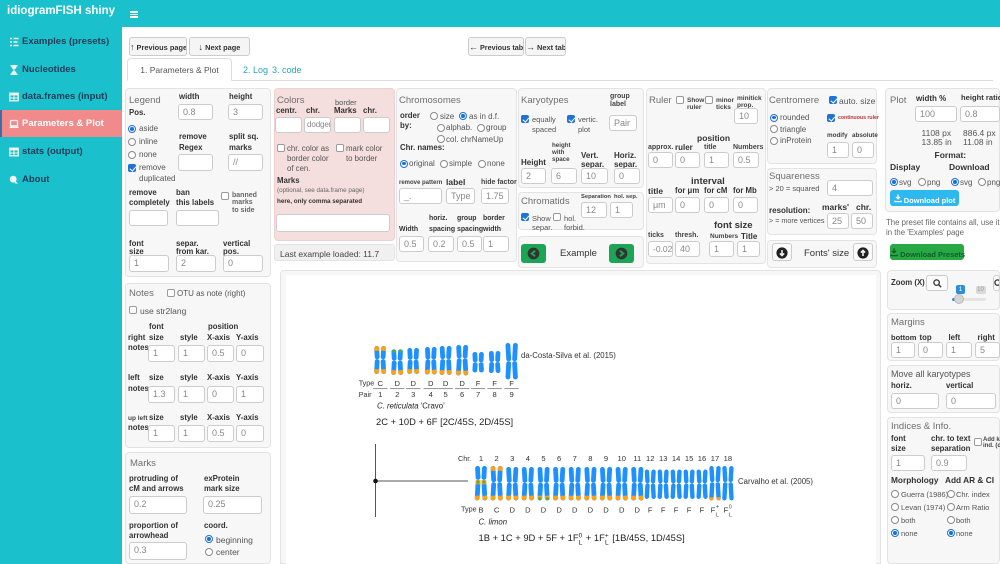 The image size is (1000, 564). Describe the element at coordinates (621, 458) in the screenshot. I see `svg-text: 10` at that location.